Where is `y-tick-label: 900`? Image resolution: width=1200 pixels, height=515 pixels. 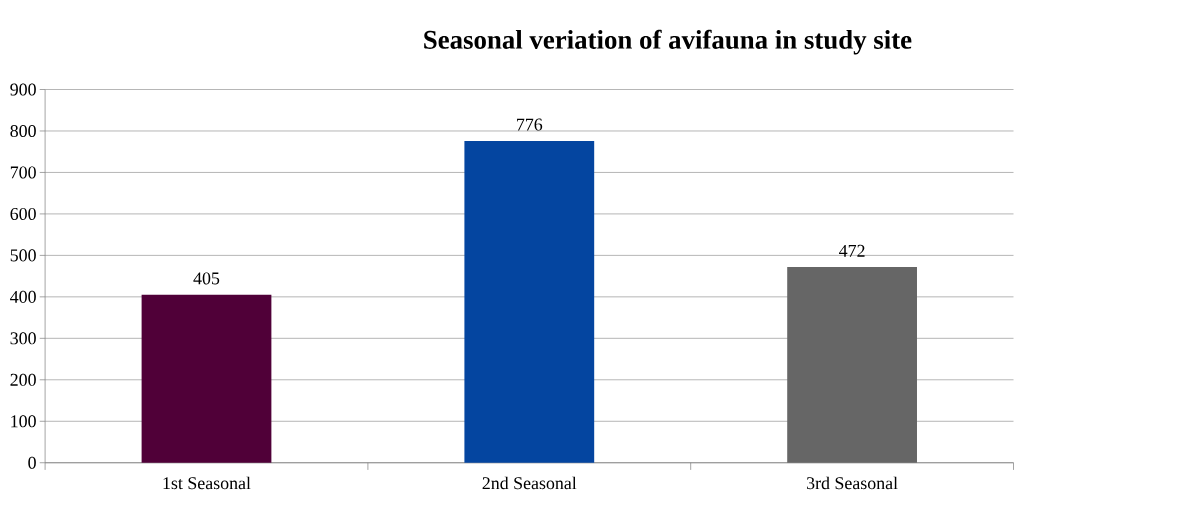 y-tick-label: 900 is located at coordinates (23, 89).